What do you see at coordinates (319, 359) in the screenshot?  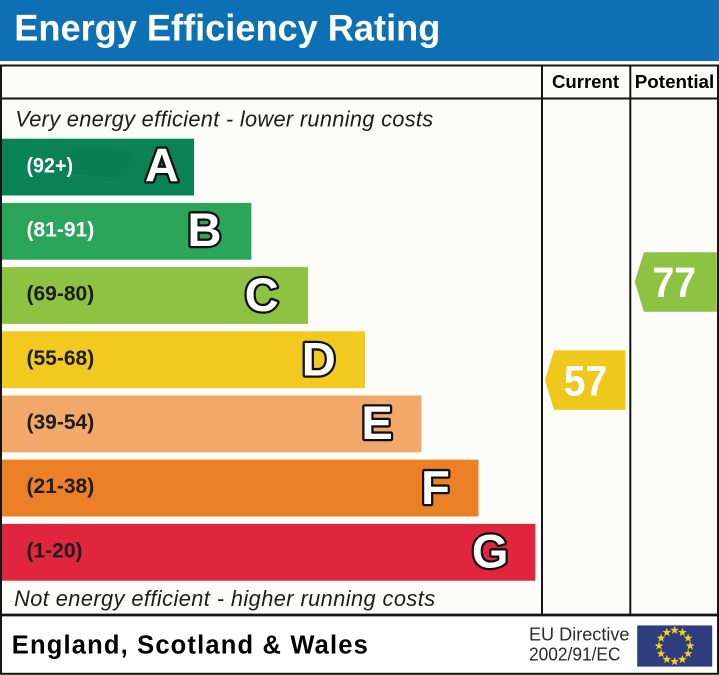 I see `svg-text: D` at bounding box center [319, 359].